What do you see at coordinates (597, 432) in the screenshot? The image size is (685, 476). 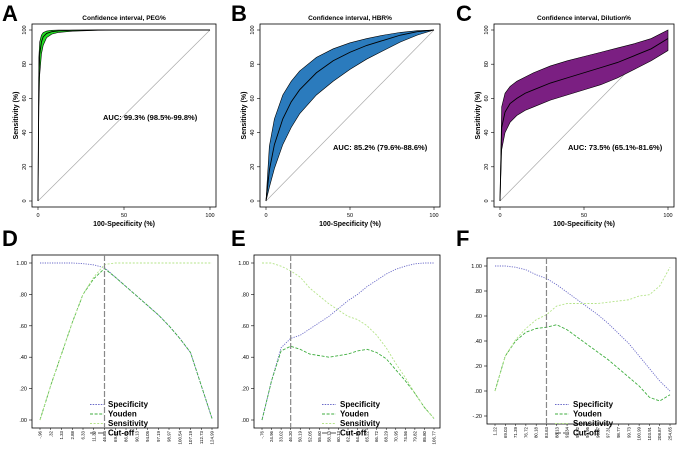 I see `x-tick-label: 96.37` at bounding box center [597, 432].